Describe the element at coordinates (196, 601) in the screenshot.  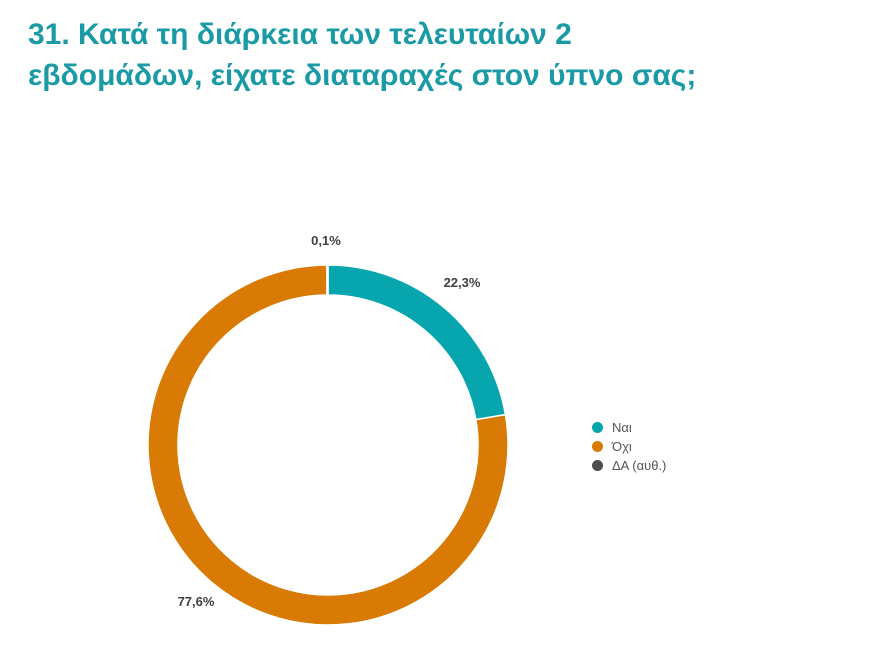
I see `data-label-no: 77,6%` at that location.